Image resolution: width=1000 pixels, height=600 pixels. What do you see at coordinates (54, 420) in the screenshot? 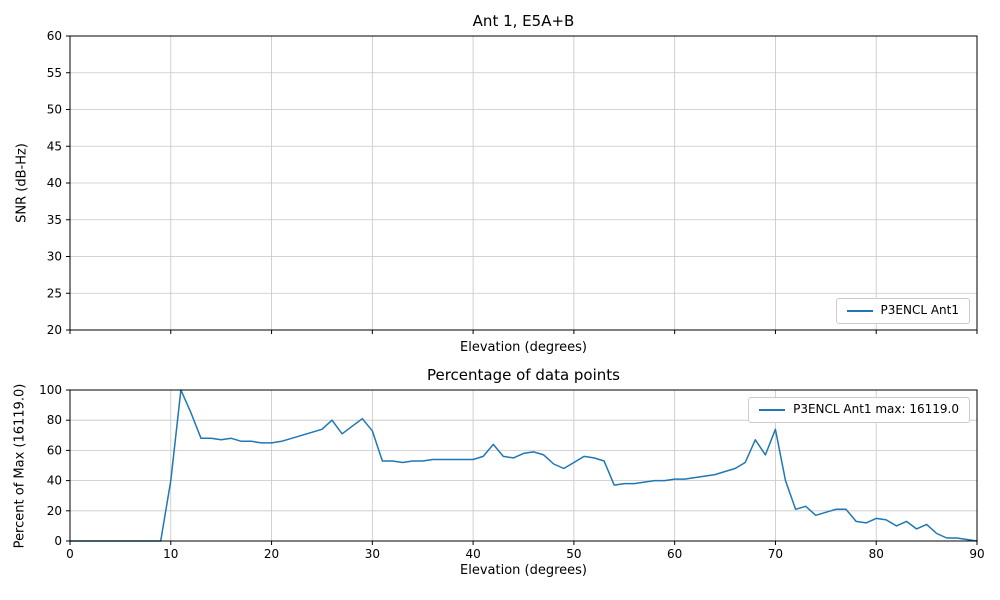
I see `y-tick-label: 80` at bounding box center [54, 420].